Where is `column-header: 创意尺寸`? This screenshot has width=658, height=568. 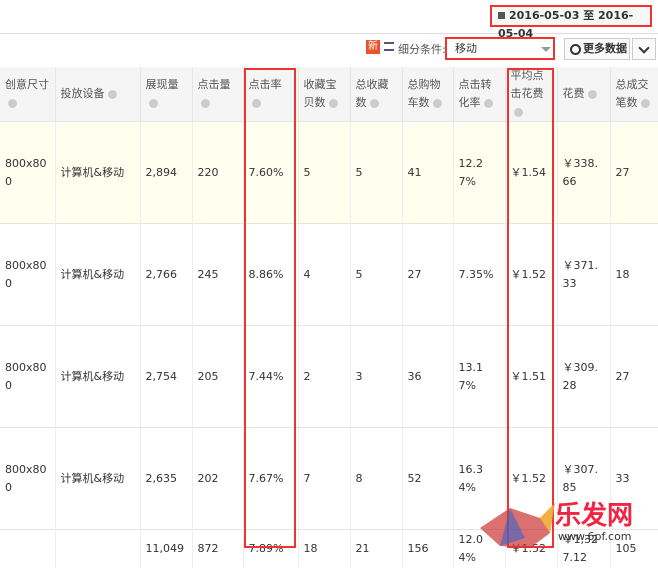
column-header: 创意尺寸 is located at coordinates (27, 94).